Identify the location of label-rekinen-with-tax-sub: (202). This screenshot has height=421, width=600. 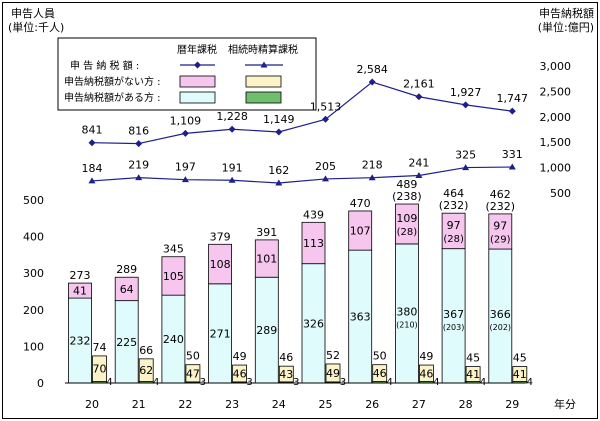
(501, 327).